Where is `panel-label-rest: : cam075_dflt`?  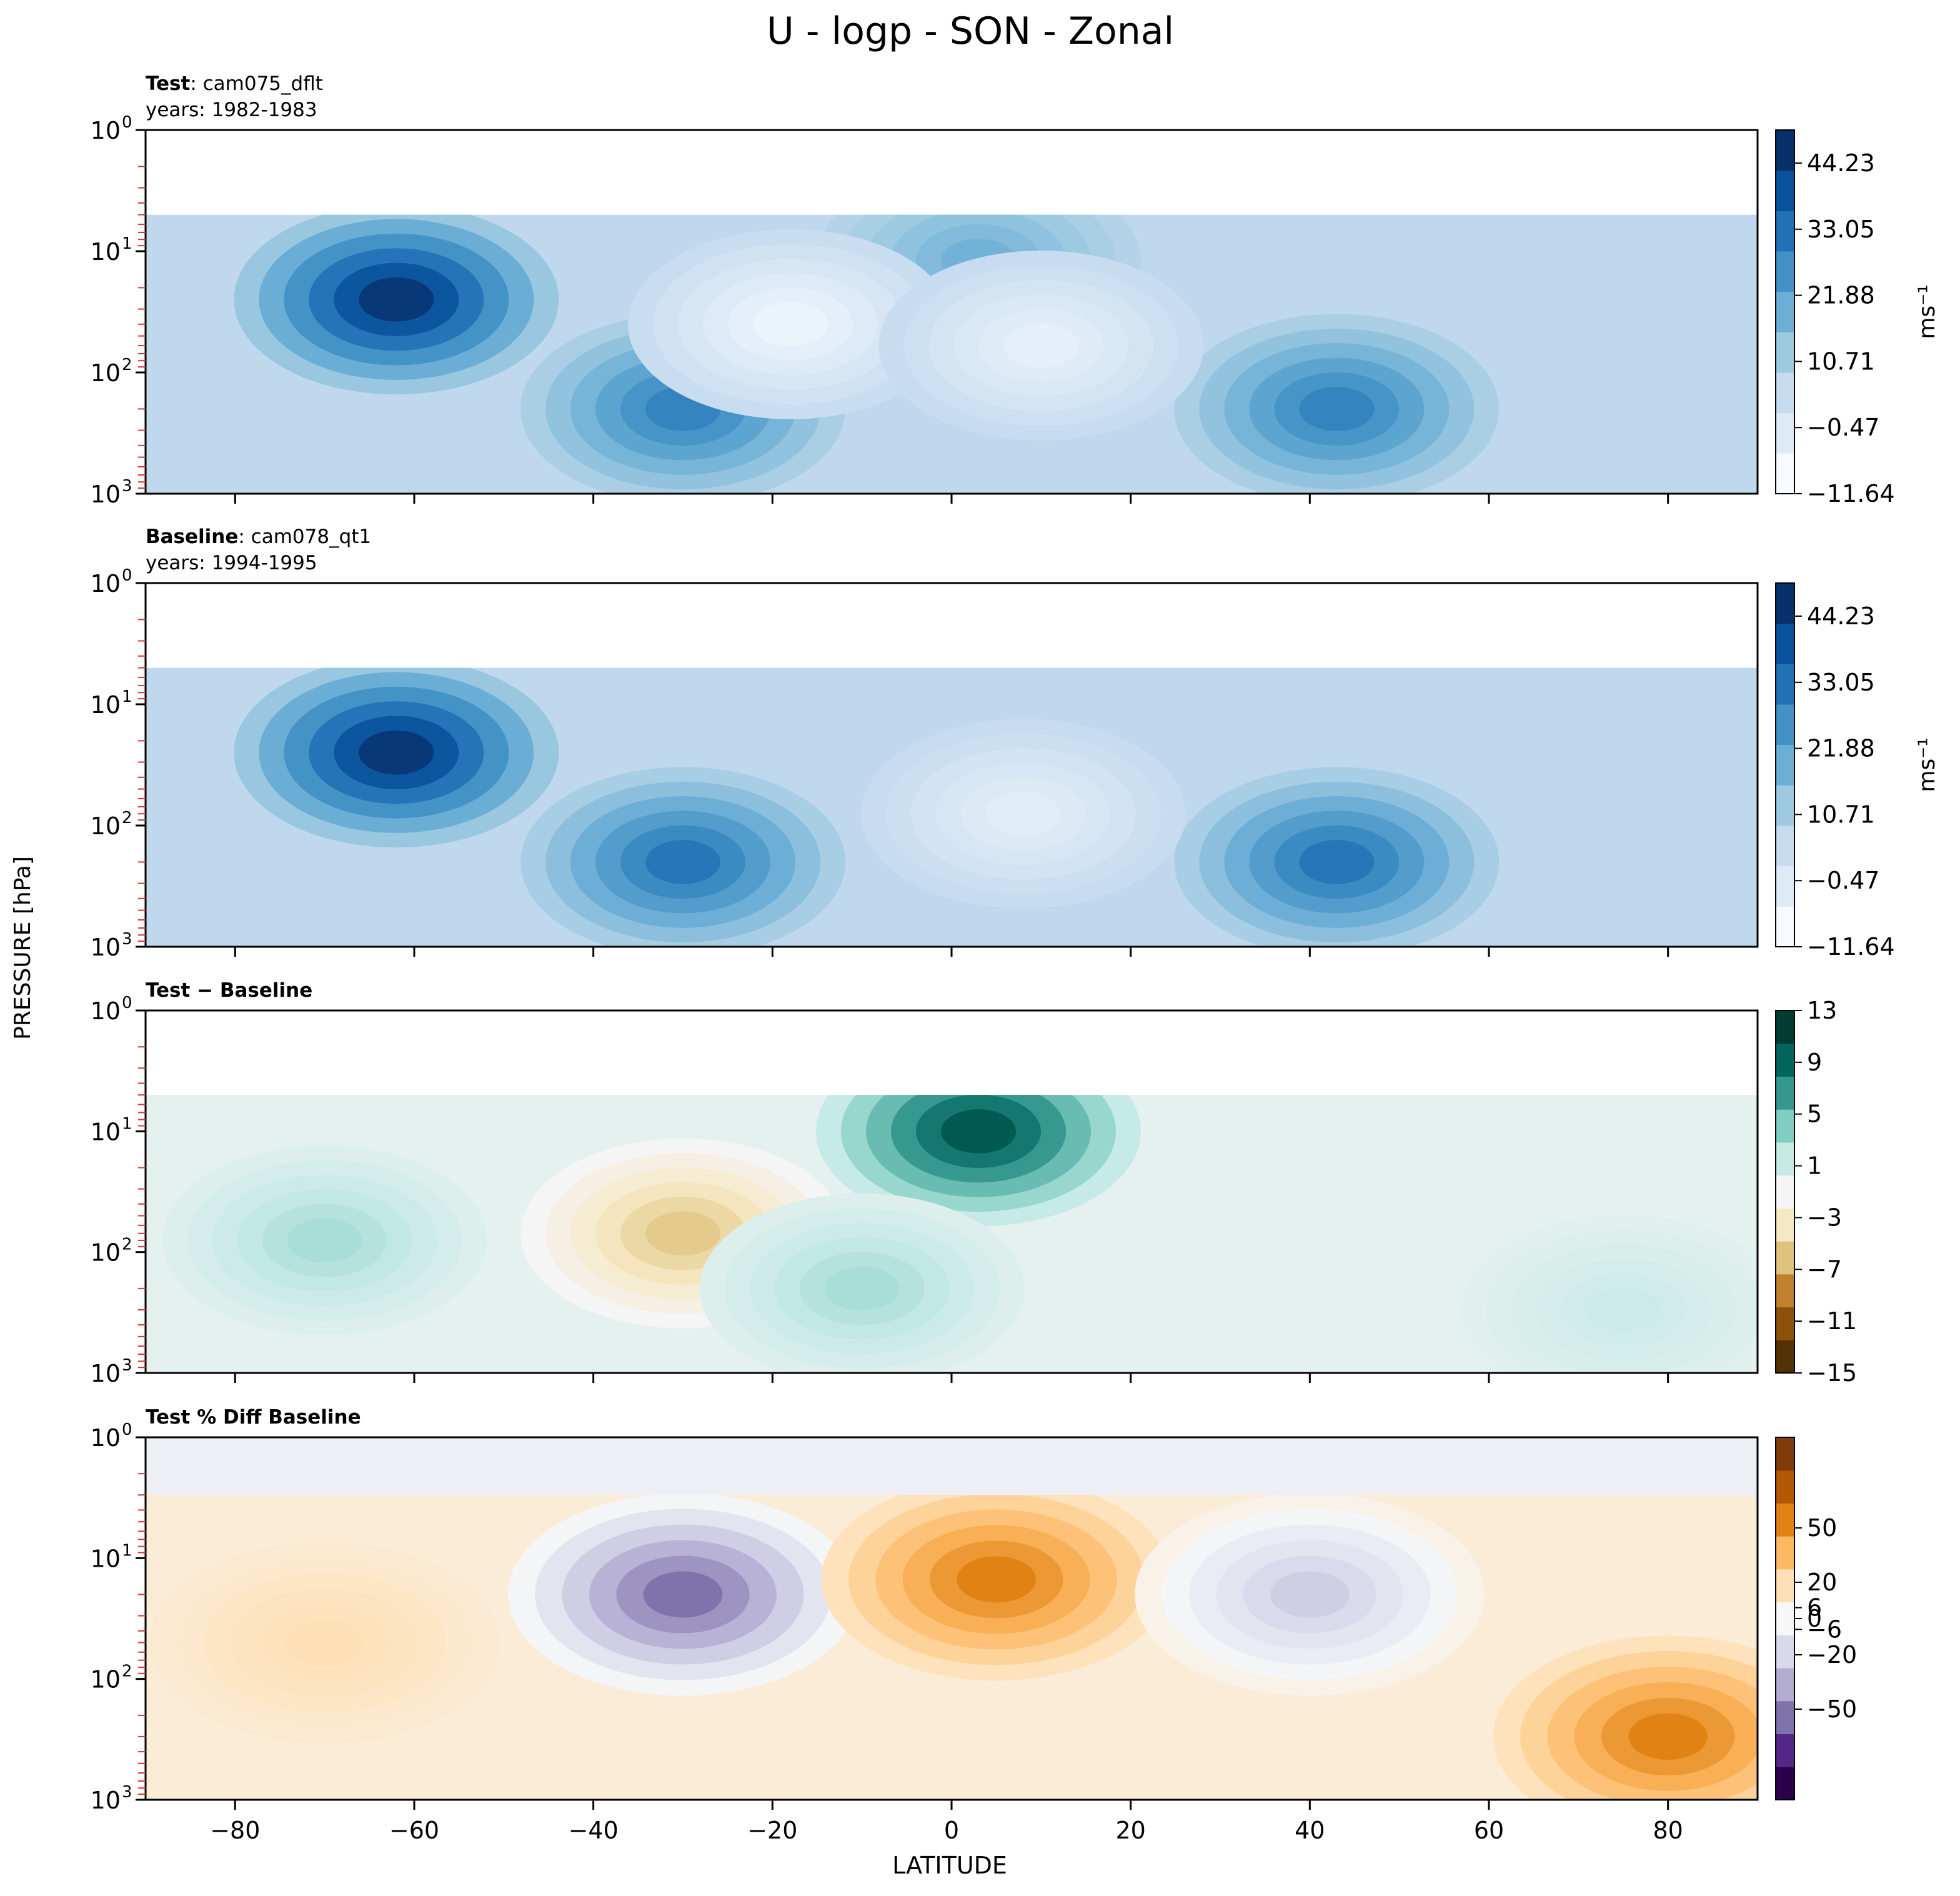 panel-label-rest: : cam075_dflt is located at coordinates (256, 83).